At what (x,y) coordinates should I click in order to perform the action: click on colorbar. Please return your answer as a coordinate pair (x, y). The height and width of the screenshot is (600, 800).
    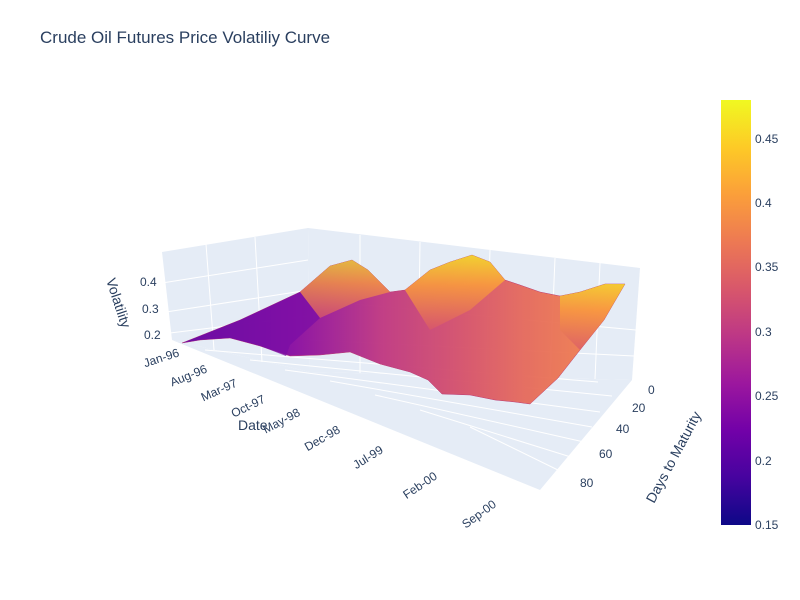
    Looking at the image, I should click on (736, 312).